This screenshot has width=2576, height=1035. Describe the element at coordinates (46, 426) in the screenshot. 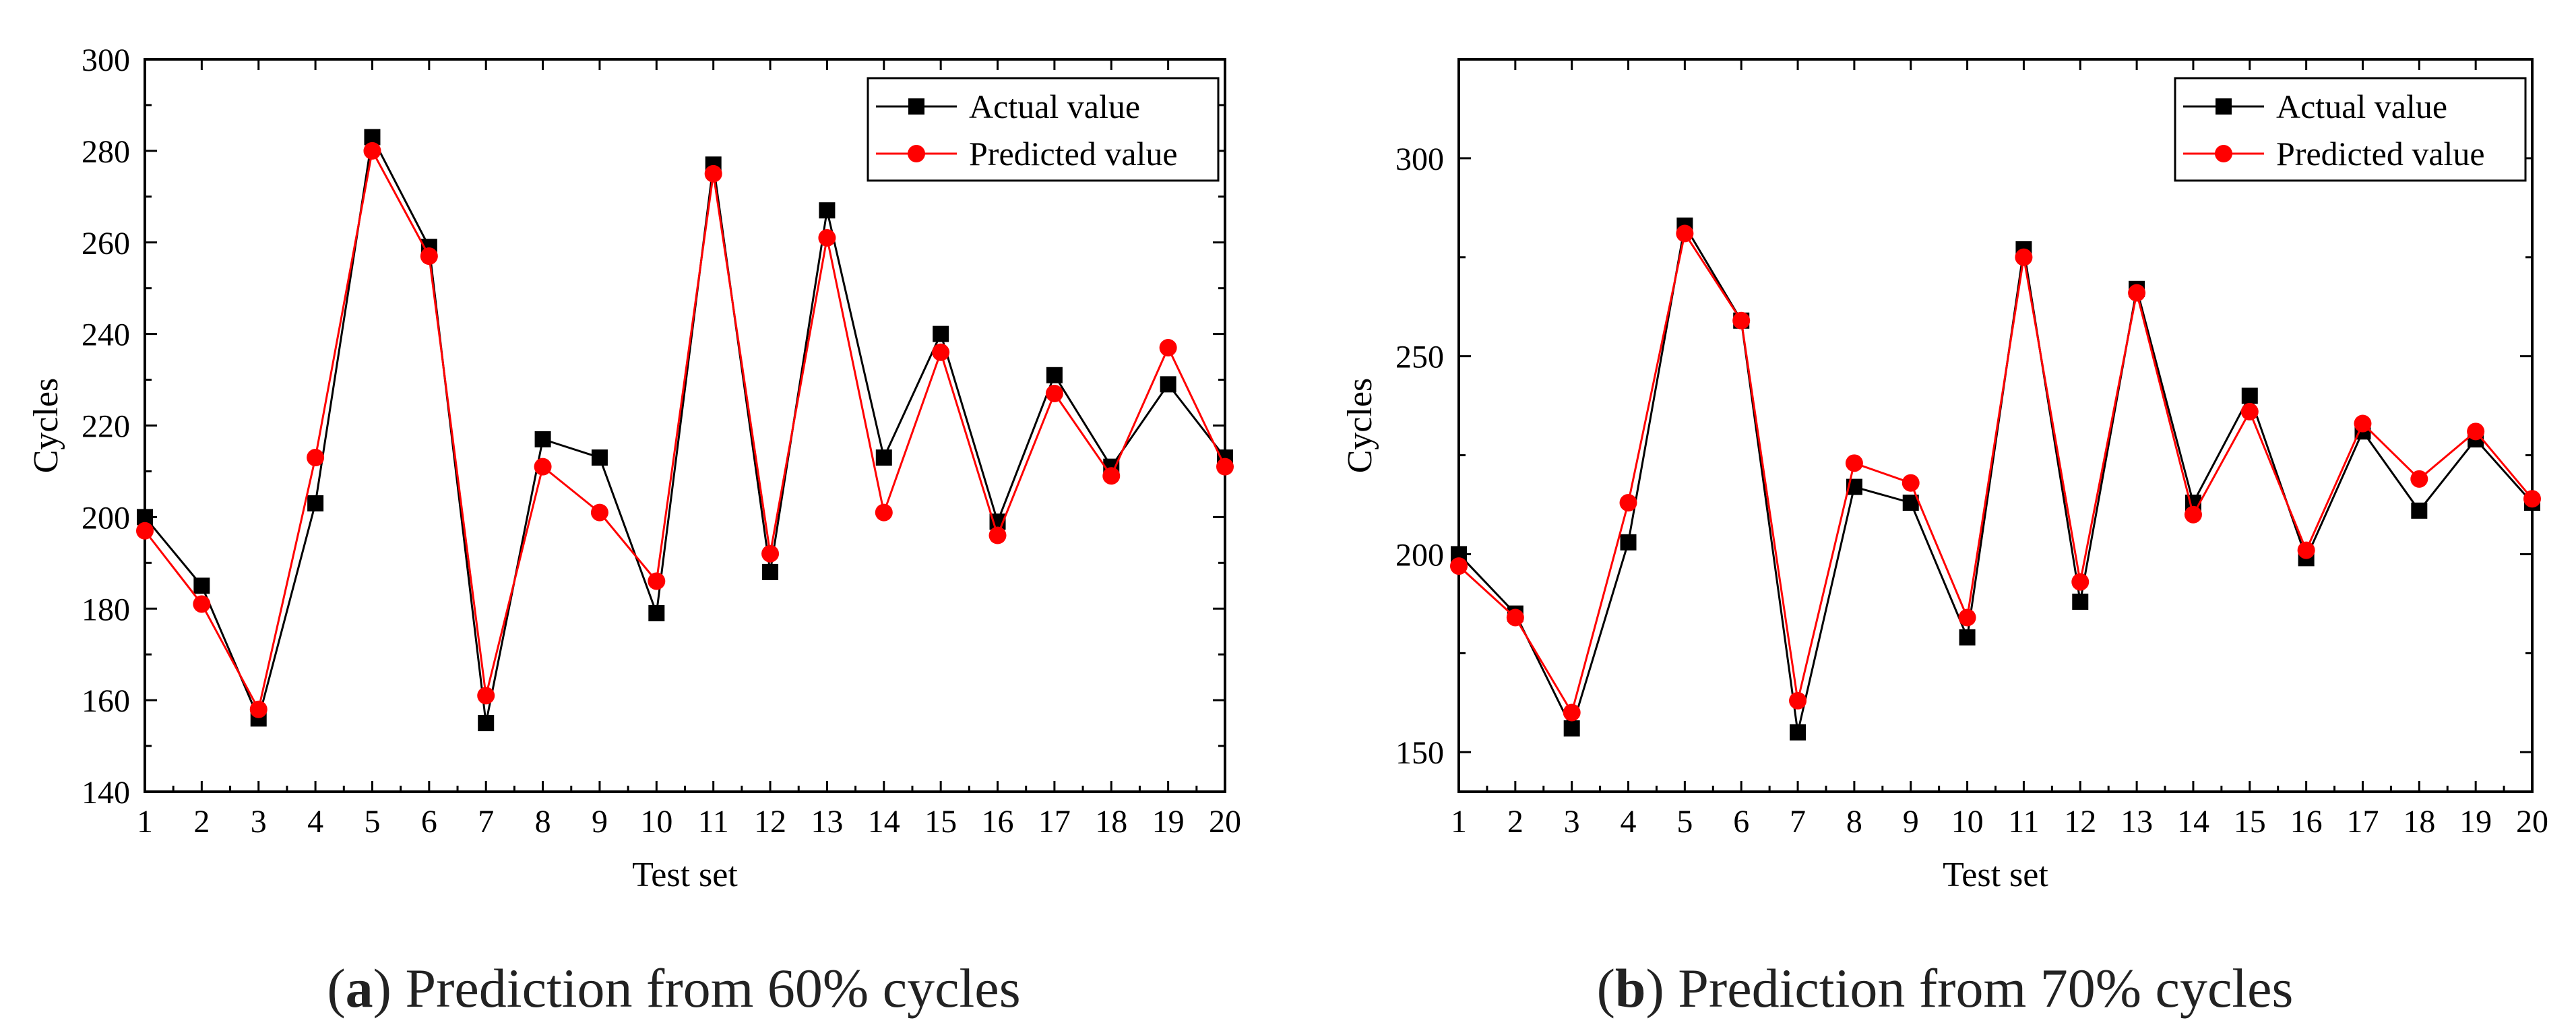

I see `y-axis-label: Cycles` at that location.